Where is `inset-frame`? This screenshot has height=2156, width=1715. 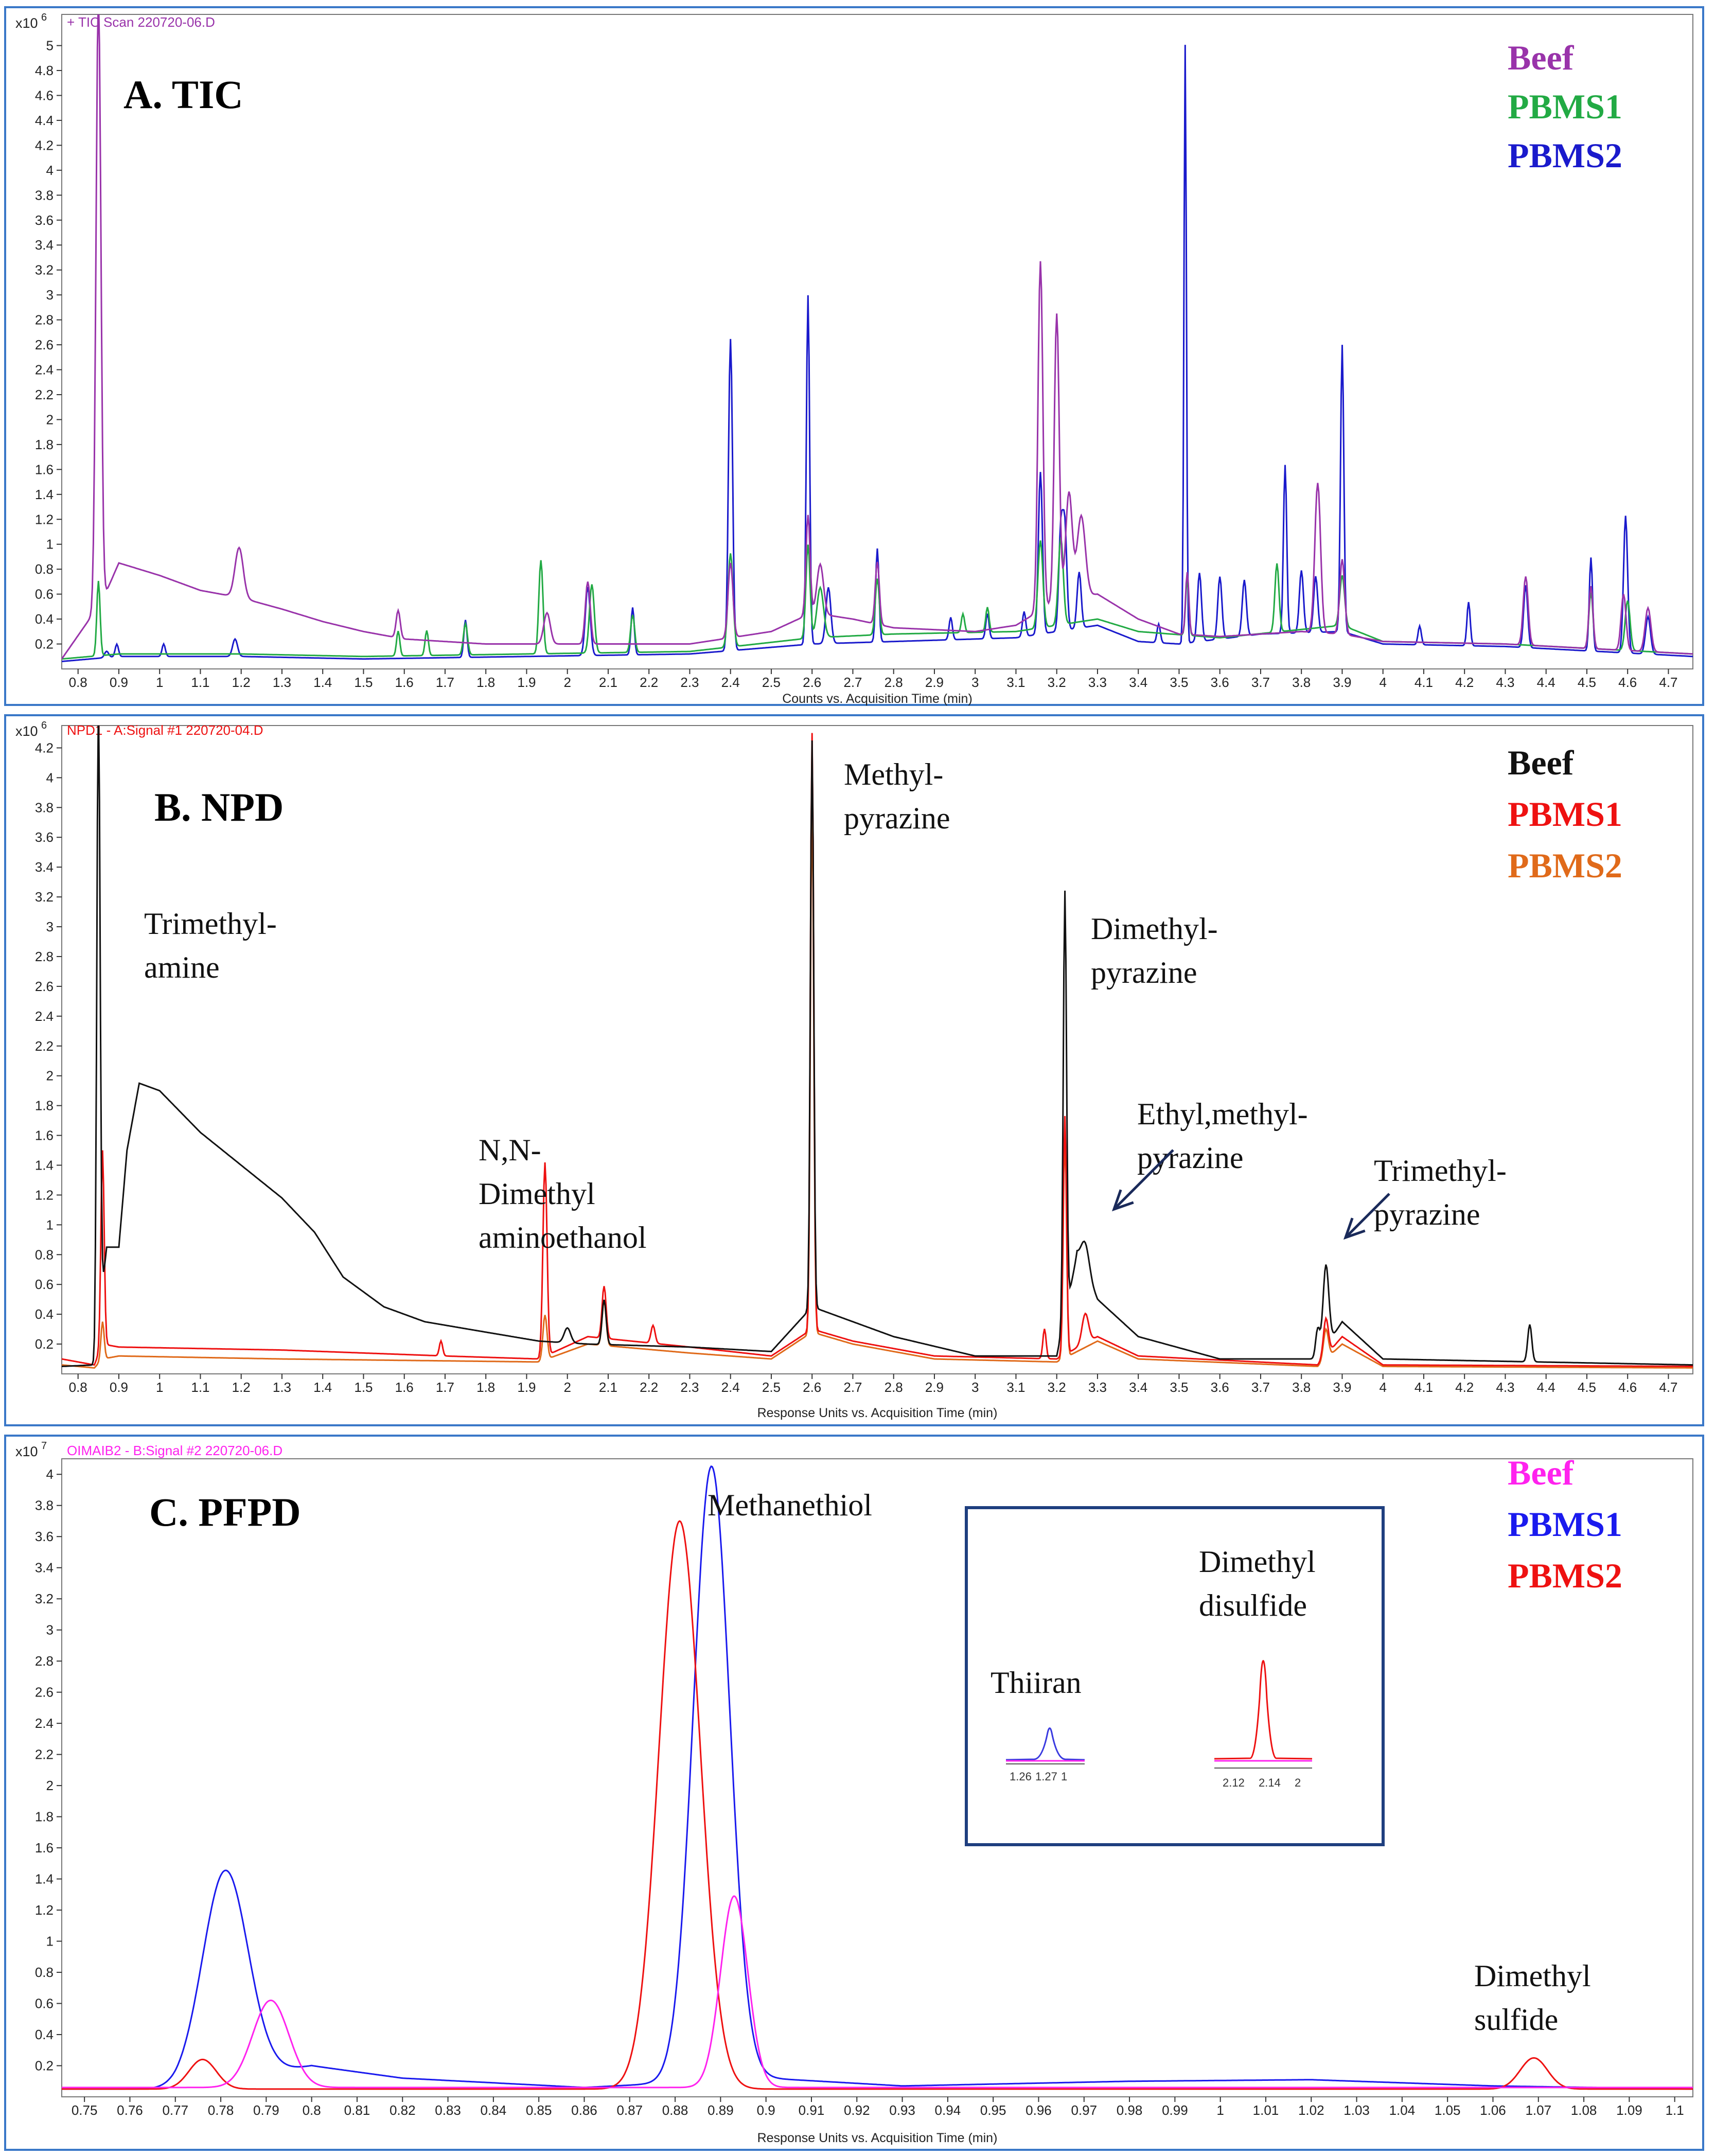
inset-frame is located at coordinates (1175, 1676).